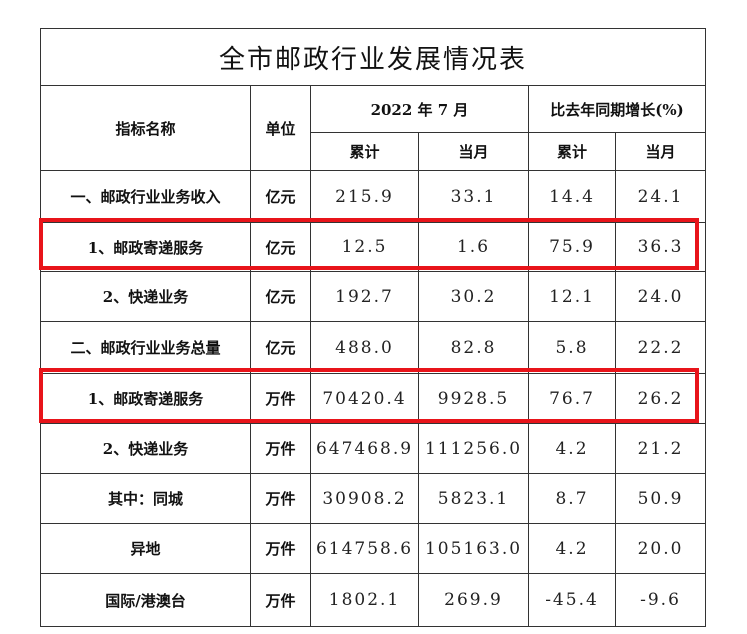 This screenshot has height=634, width=747. What do you see at coordinates (572, 347) in the screenshot?
I see `value-cell: 5.8` at bounding box center [572, 347].